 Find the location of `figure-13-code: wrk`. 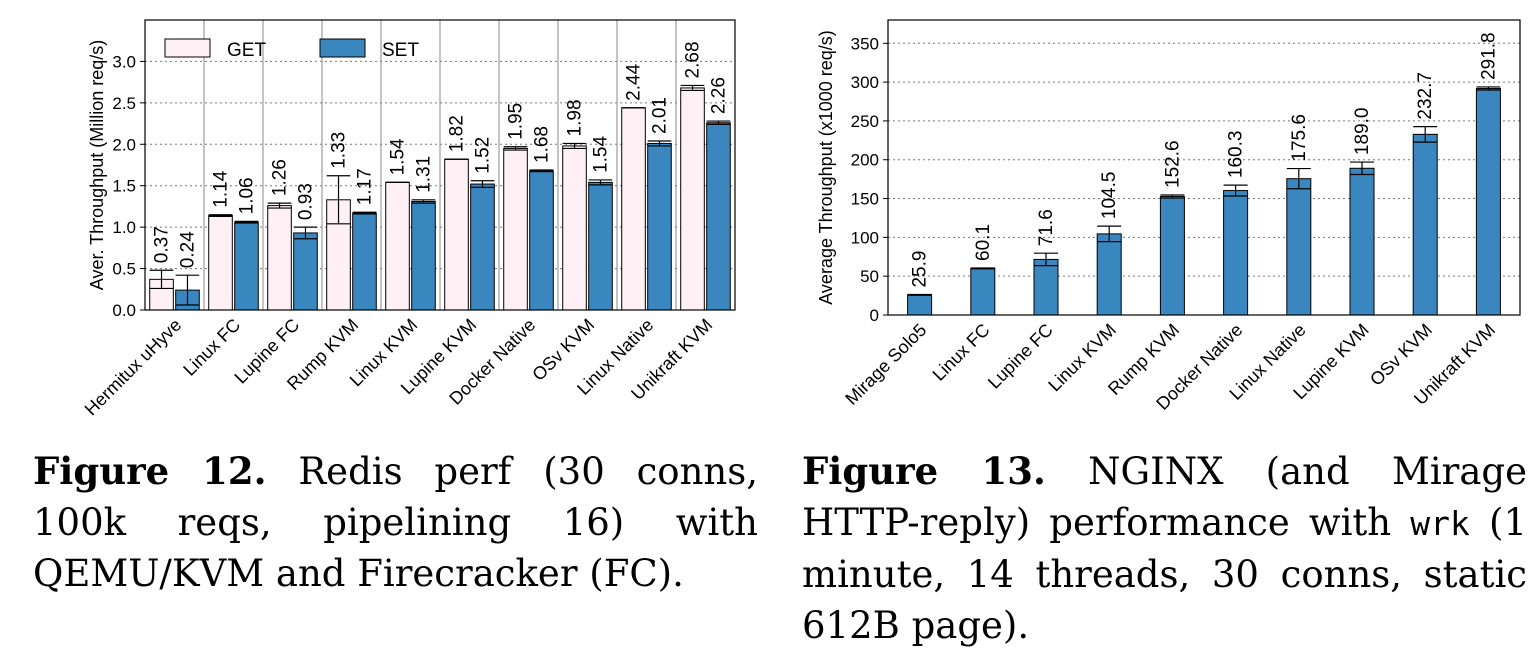

figure-13-code: wrk is located at coordinates (1440, 523).